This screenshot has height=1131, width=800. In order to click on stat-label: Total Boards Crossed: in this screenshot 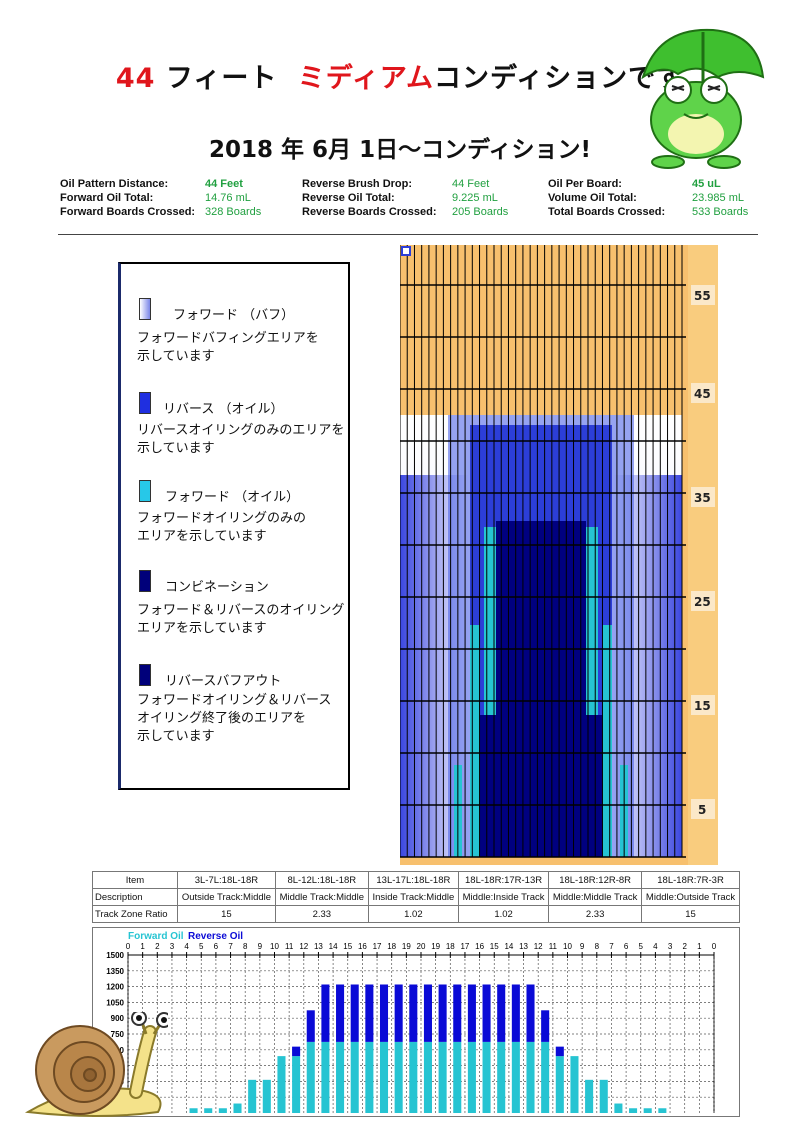, I will do `click(607, 212)`.